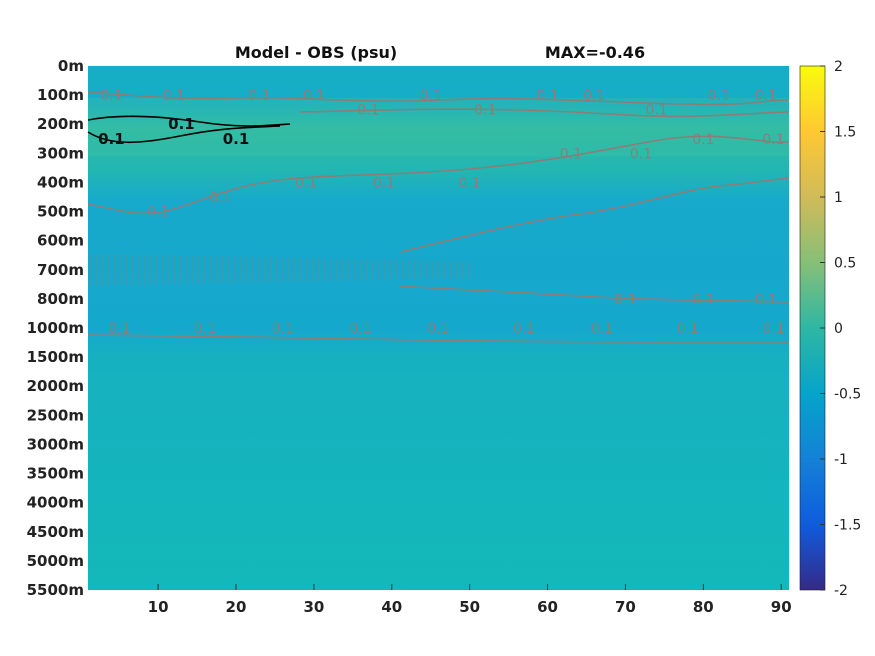 Image resolution: width=875 pixels, height=656 pixels. Describe the element at coordinates (845, 133) in the screenshot. I see `colorbar-tick-label: 1.5` at that location.